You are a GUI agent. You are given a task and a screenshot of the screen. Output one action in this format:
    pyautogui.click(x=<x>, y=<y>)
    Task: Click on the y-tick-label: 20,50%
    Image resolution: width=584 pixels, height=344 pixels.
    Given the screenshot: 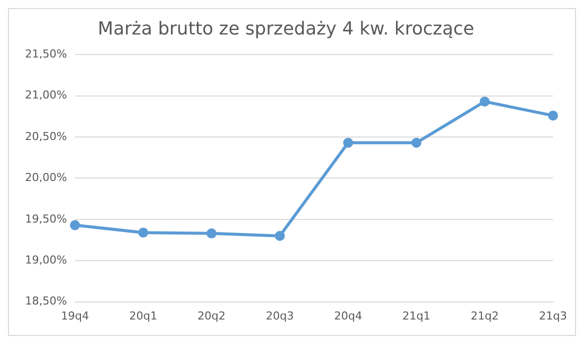 What is the action you would take?
    pyautogui.click(x=45, y=136)
    